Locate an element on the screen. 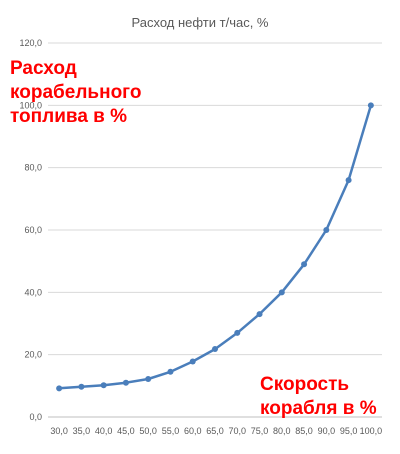  x-tick-label: 90,0 is located at coordinates (327, 431).